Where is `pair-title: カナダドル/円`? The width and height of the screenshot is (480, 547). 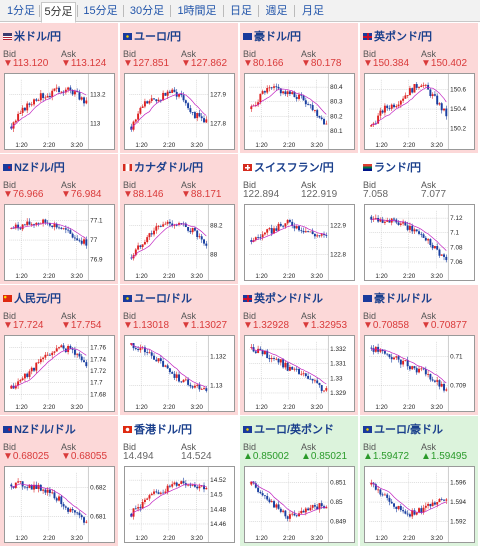
pair-title: カナダドル/円 is located at coordinates (163, 167).